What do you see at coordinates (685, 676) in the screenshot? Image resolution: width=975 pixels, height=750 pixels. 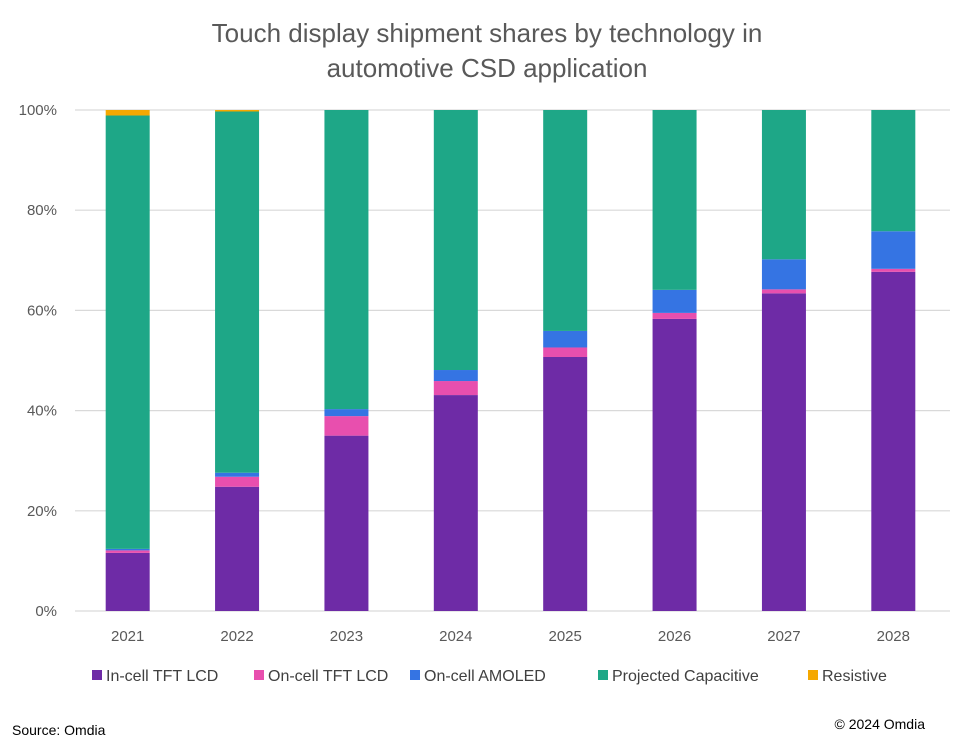 I see `legend-label: Projected Capacitive` at bounding box center [685, 676].